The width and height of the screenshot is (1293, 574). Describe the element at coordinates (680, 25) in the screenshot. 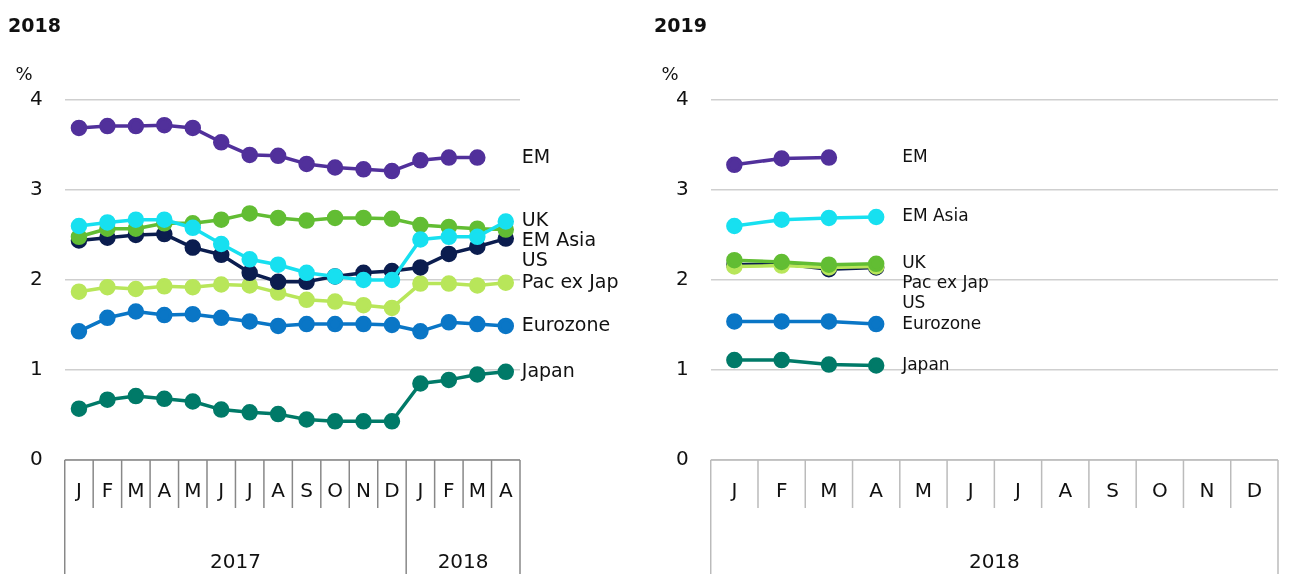

I see `chart-title: 2019` at that location.